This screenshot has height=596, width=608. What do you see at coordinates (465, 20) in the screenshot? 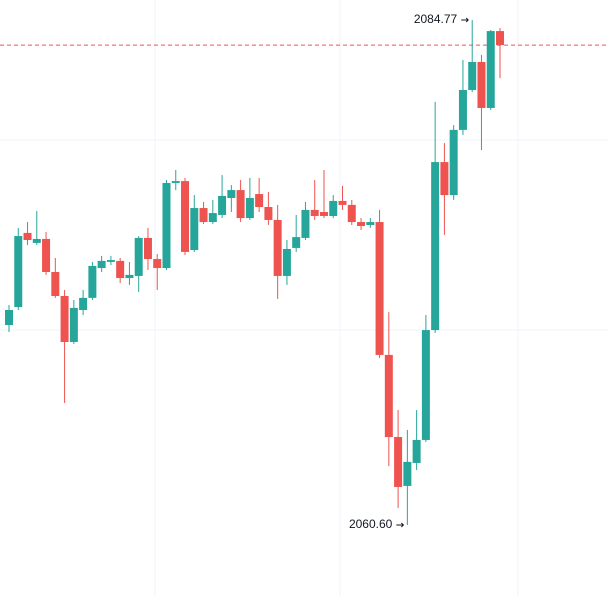
I see `high-arrow` at bounding box center [465, 20].